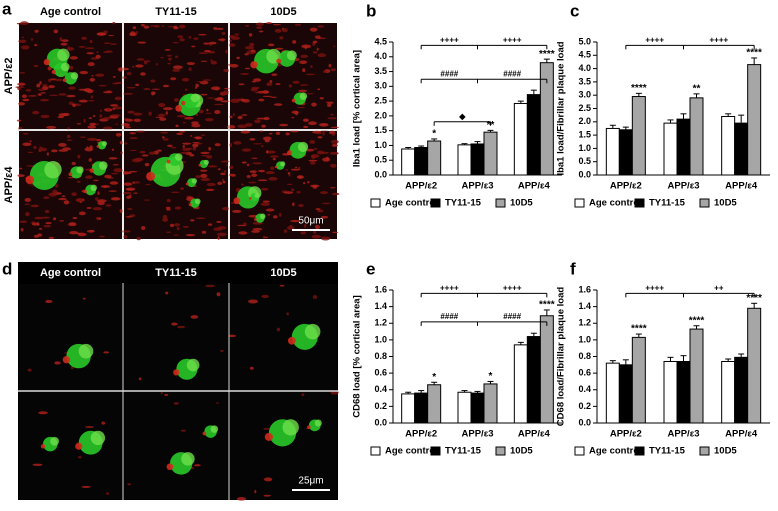 The height and width of the screenshot is (511, 778). I want to click on y-tick-label: 4.5, so click(584, 55).